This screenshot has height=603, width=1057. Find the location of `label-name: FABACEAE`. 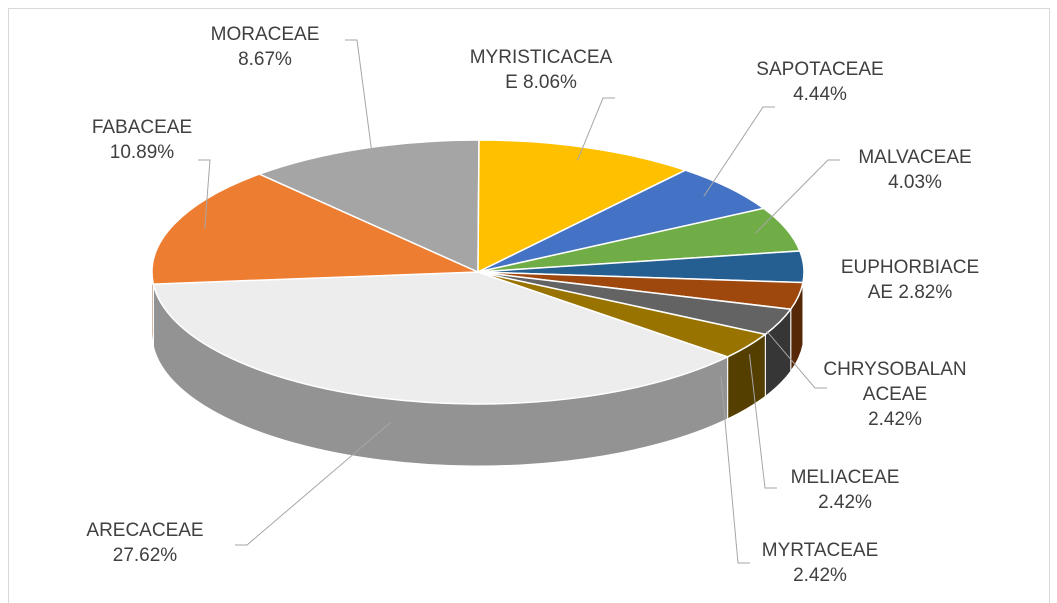

label-name: FABACEAE is located at coordinates (142, 127).